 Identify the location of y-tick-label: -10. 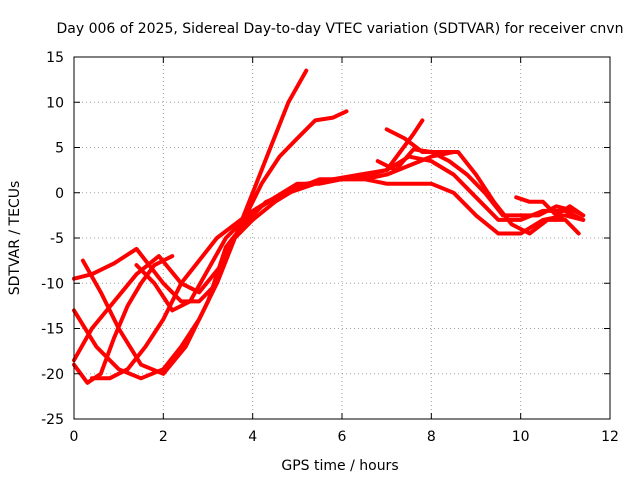
(52, 284).